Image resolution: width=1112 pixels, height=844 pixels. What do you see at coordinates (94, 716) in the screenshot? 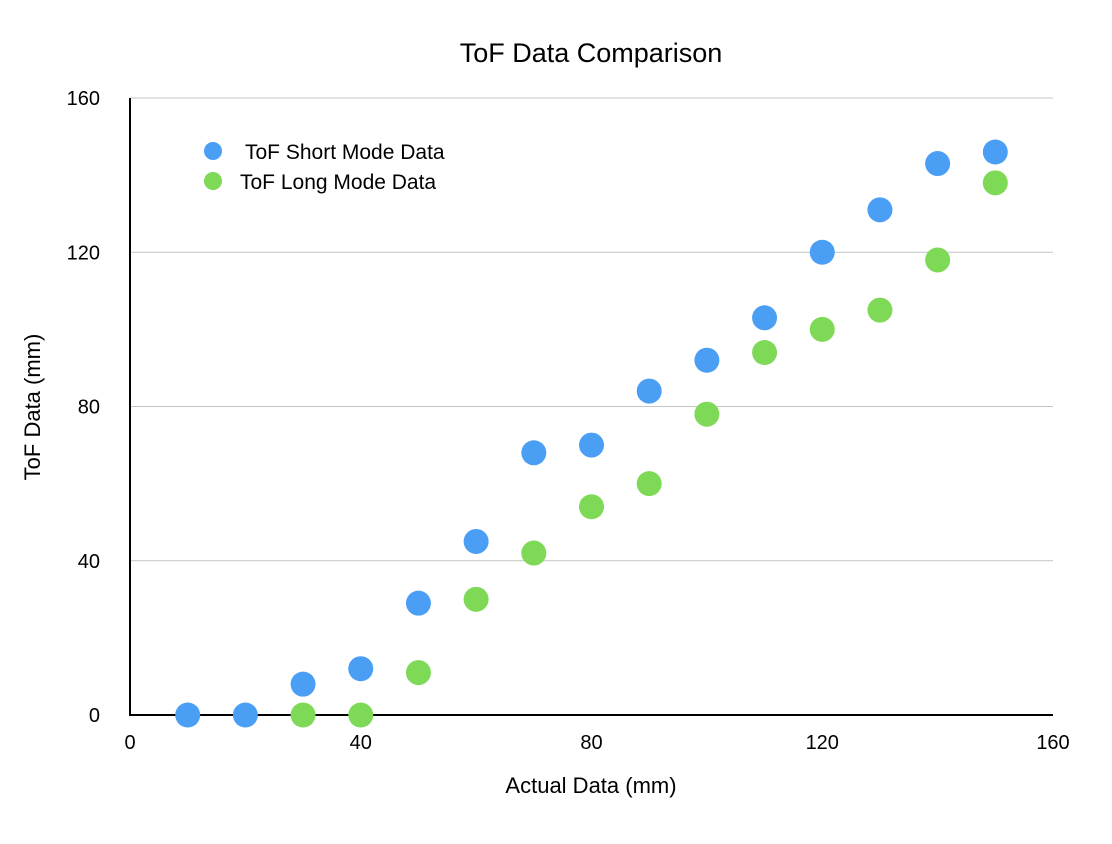
I see `y-tick-label: 0` at bounding box center [94, 716].